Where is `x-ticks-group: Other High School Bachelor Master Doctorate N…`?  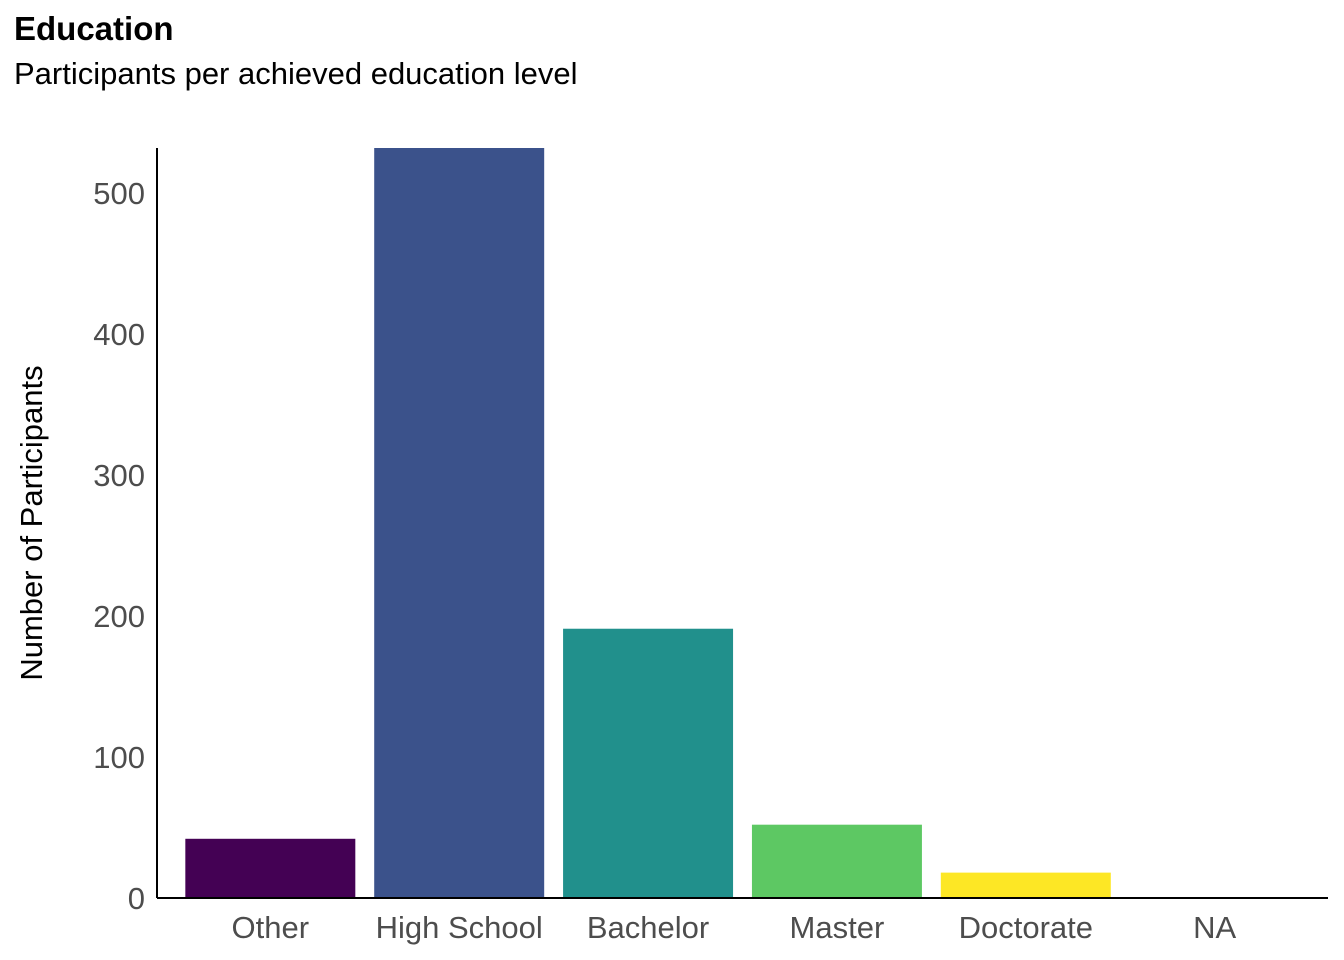
x-ticks-group: Other High School Bachelor Master Doctorate N… is located at coordinates (734, 927).